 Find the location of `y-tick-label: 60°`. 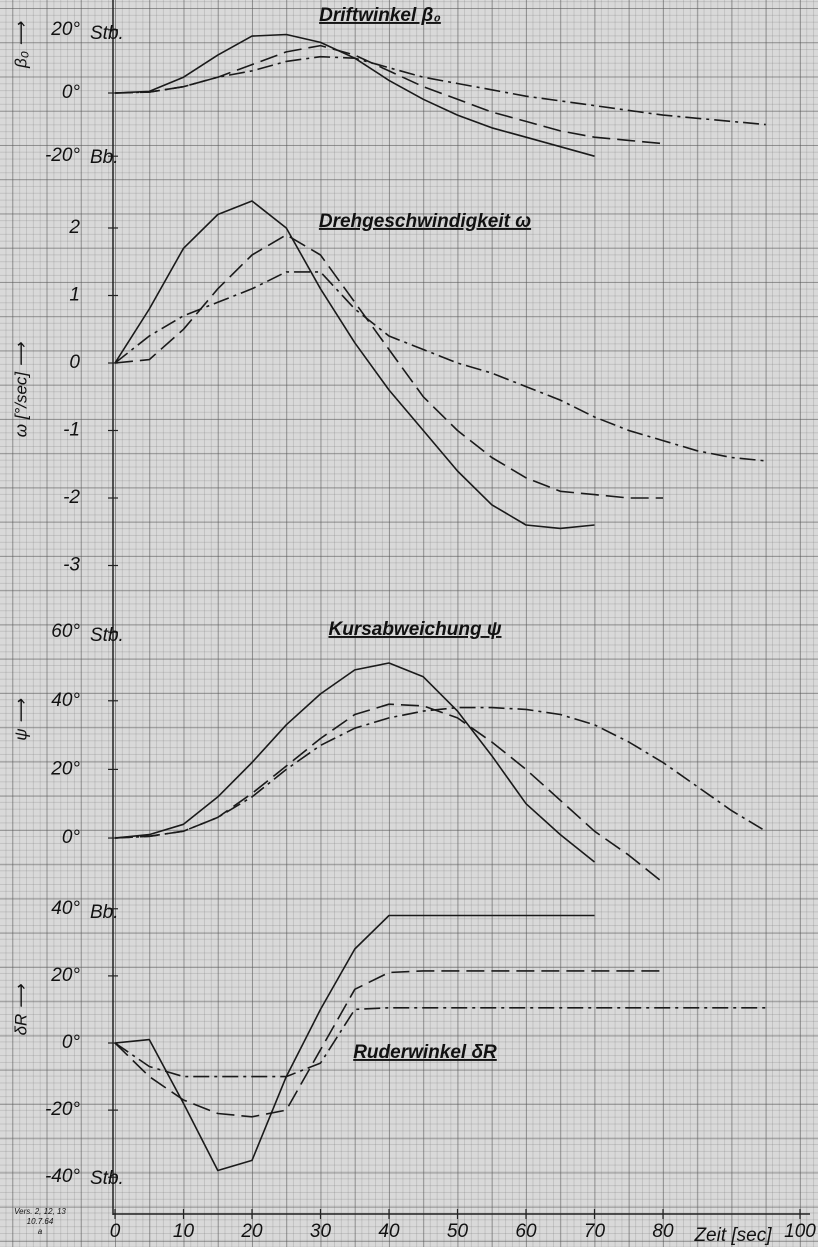

y-tick-label: 60° is located at coordinates (65, 631).